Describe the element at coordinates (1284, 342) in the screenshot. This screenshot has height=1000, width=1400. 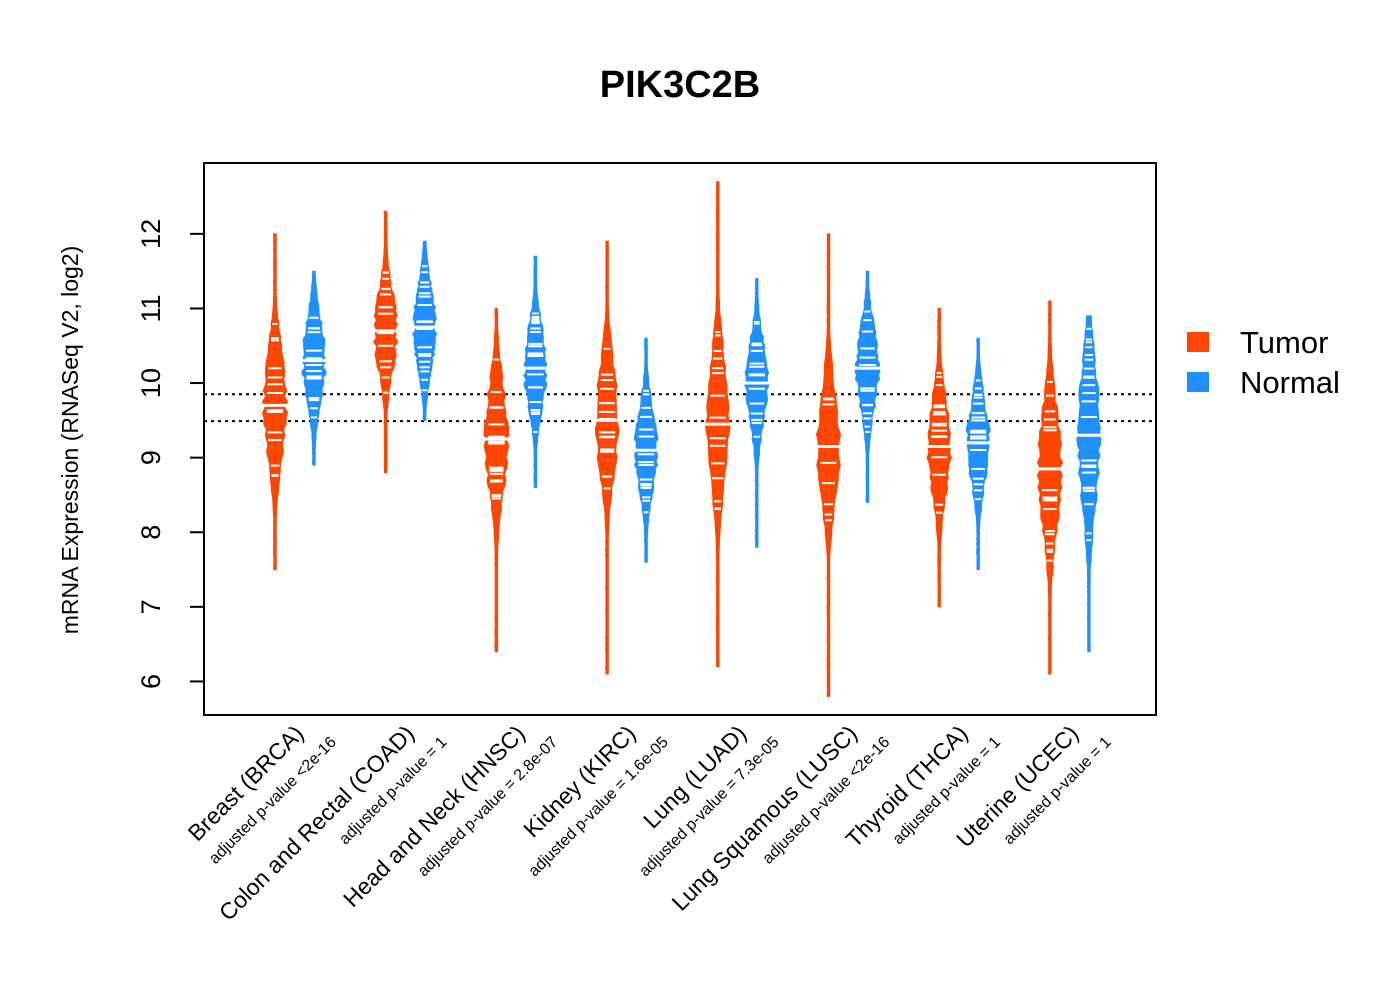
I see `legend-label-tumor: Tumor` at that location.